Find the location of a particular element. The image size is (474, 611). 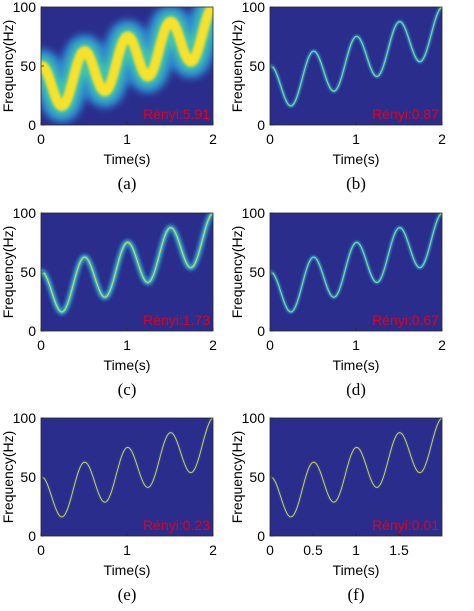

panel-caption: (e) is located at coordinates (127, 594).